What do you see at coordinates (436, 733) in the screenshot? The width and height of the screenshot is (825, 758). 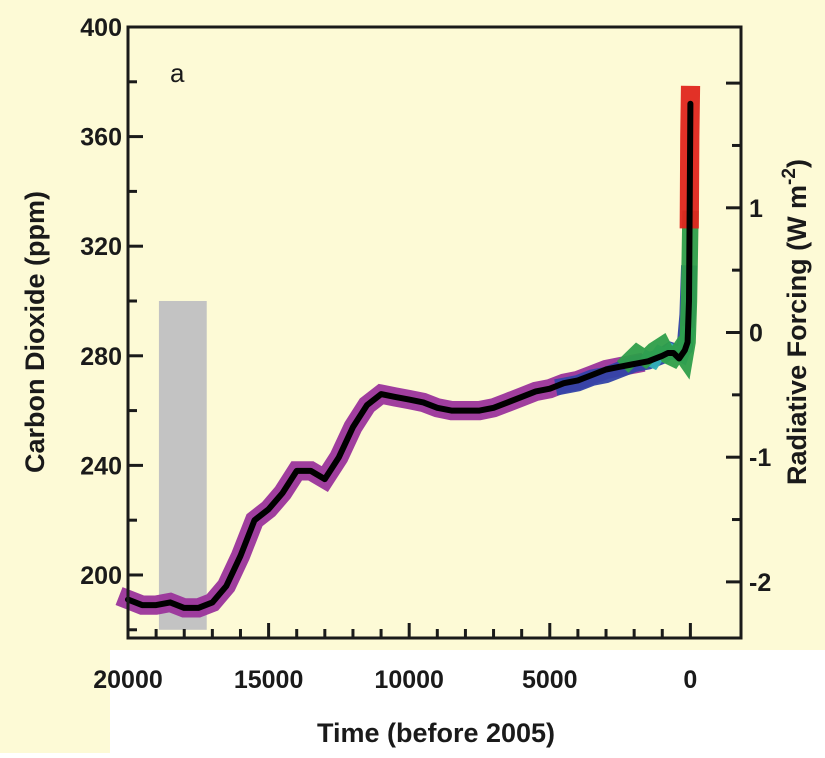 I see `x-axis-title: Time (before 2005)` at bounding box center [436, 733].